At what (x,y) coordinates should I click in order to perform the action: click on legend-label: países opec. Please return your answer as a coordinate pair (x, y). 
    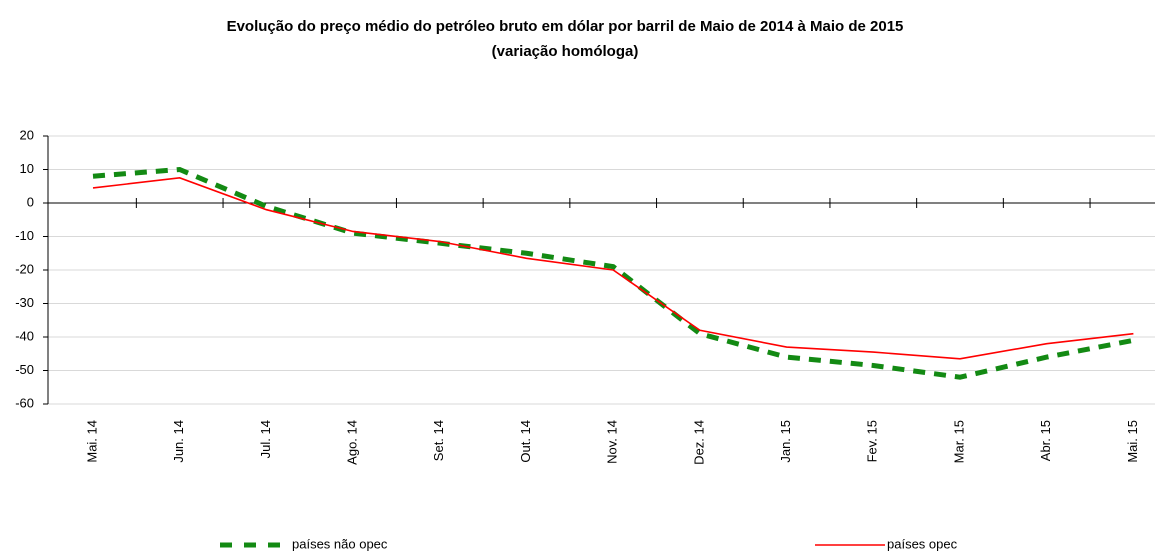
    Looking at the image, I should click on (922, 543).